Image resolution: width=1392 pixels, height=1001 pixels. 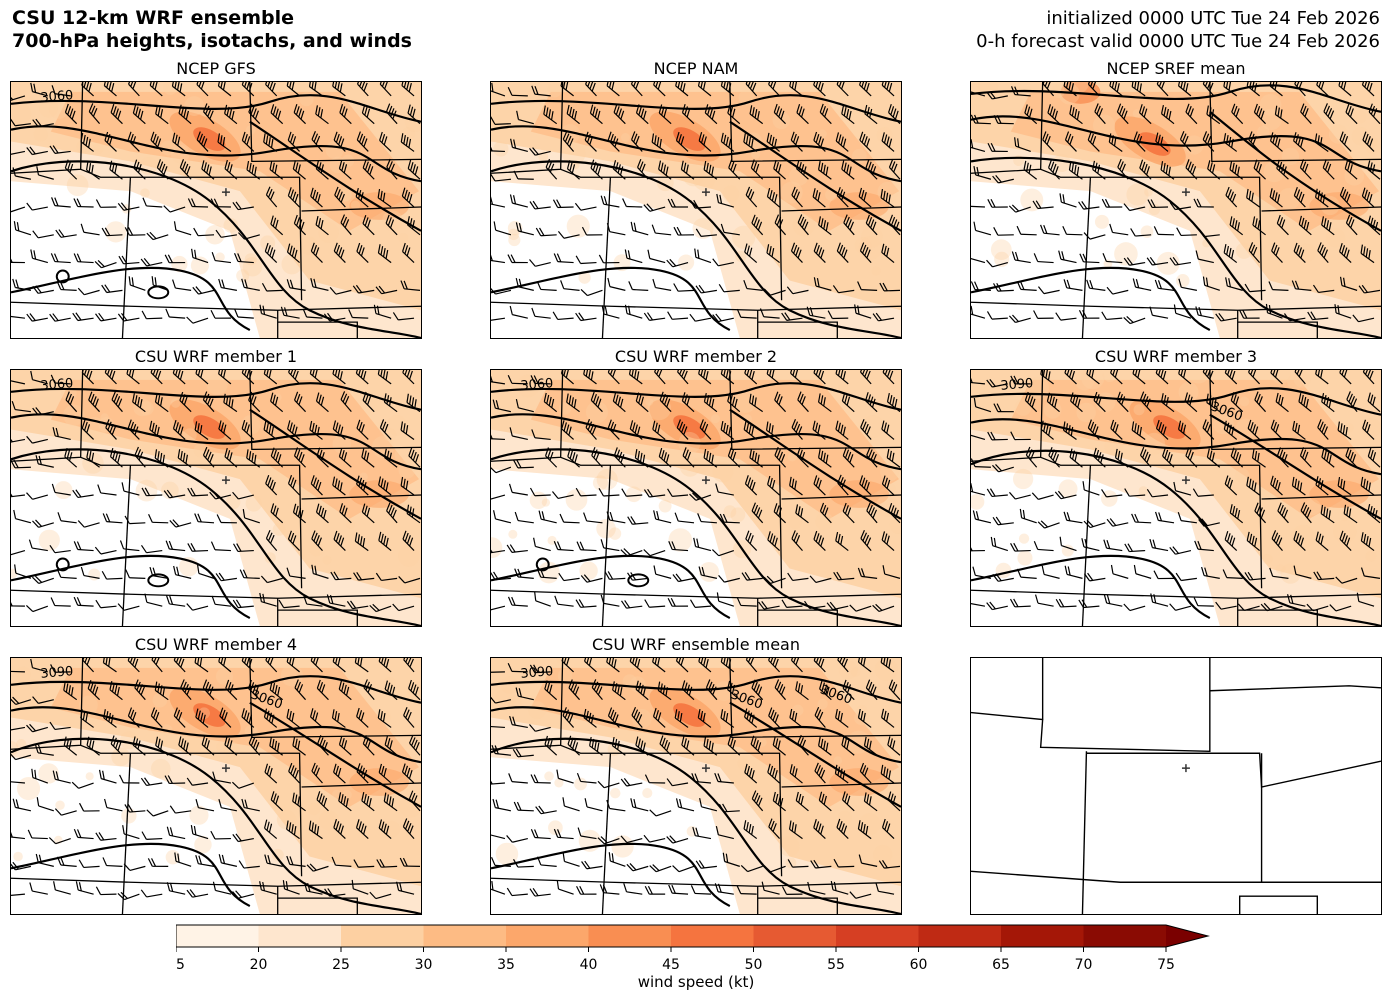 I want to click on isotach-fill, so click(x=1176, y=498).